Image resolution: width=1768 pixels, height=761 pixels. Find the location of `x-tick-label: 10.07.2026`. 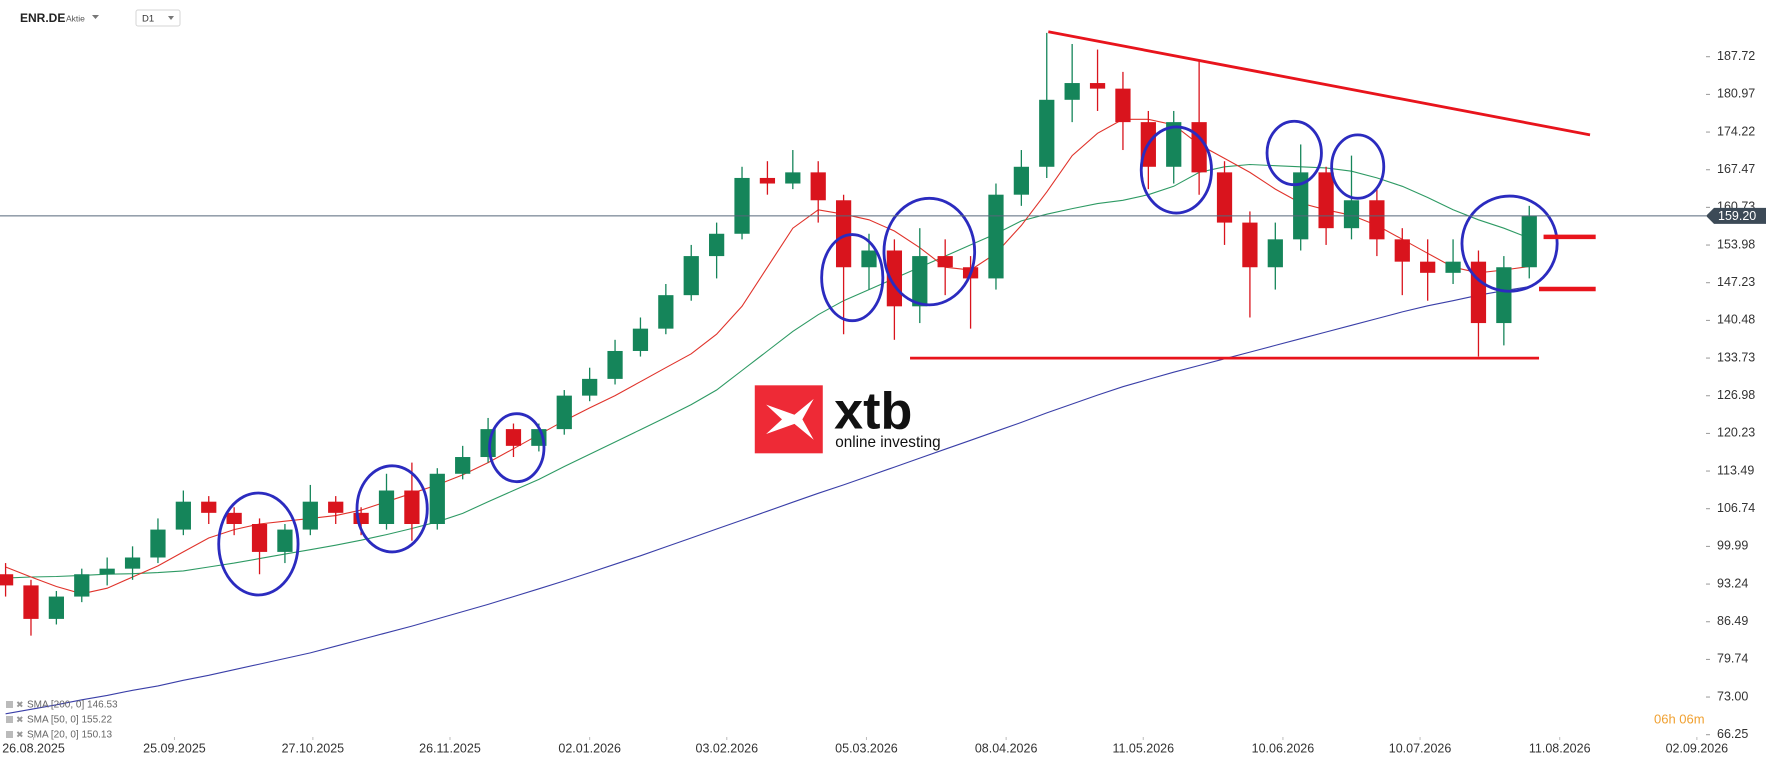

x-tick-label: 10.07.2026 is located at coordinates (1420, 748).